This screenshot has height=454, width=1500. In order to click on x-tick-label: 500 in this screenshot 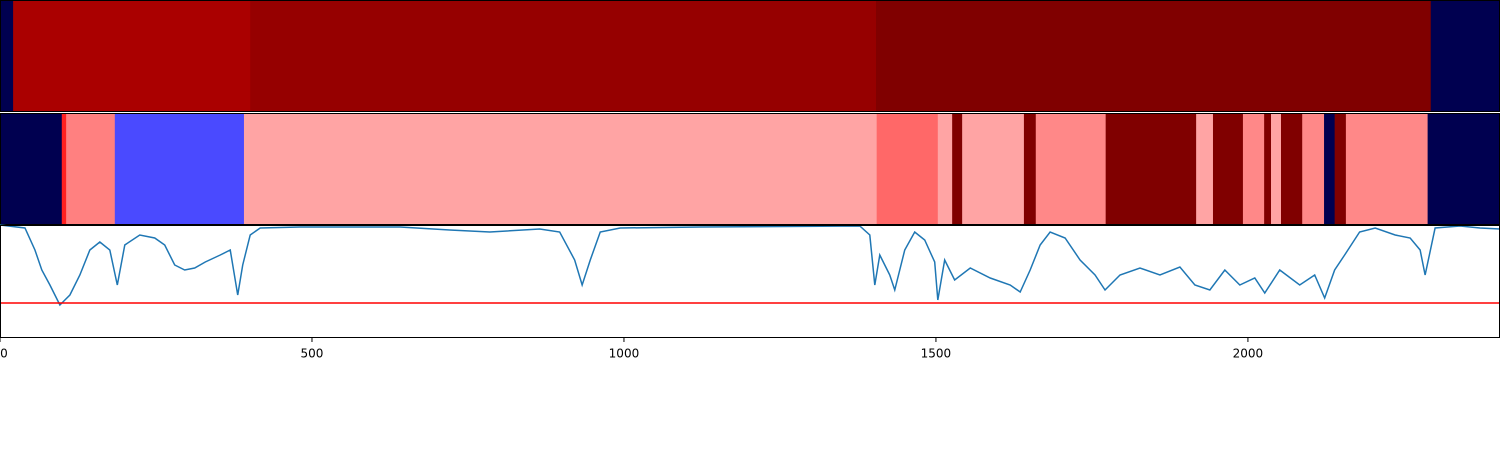, I will do `click(312, 354)`.